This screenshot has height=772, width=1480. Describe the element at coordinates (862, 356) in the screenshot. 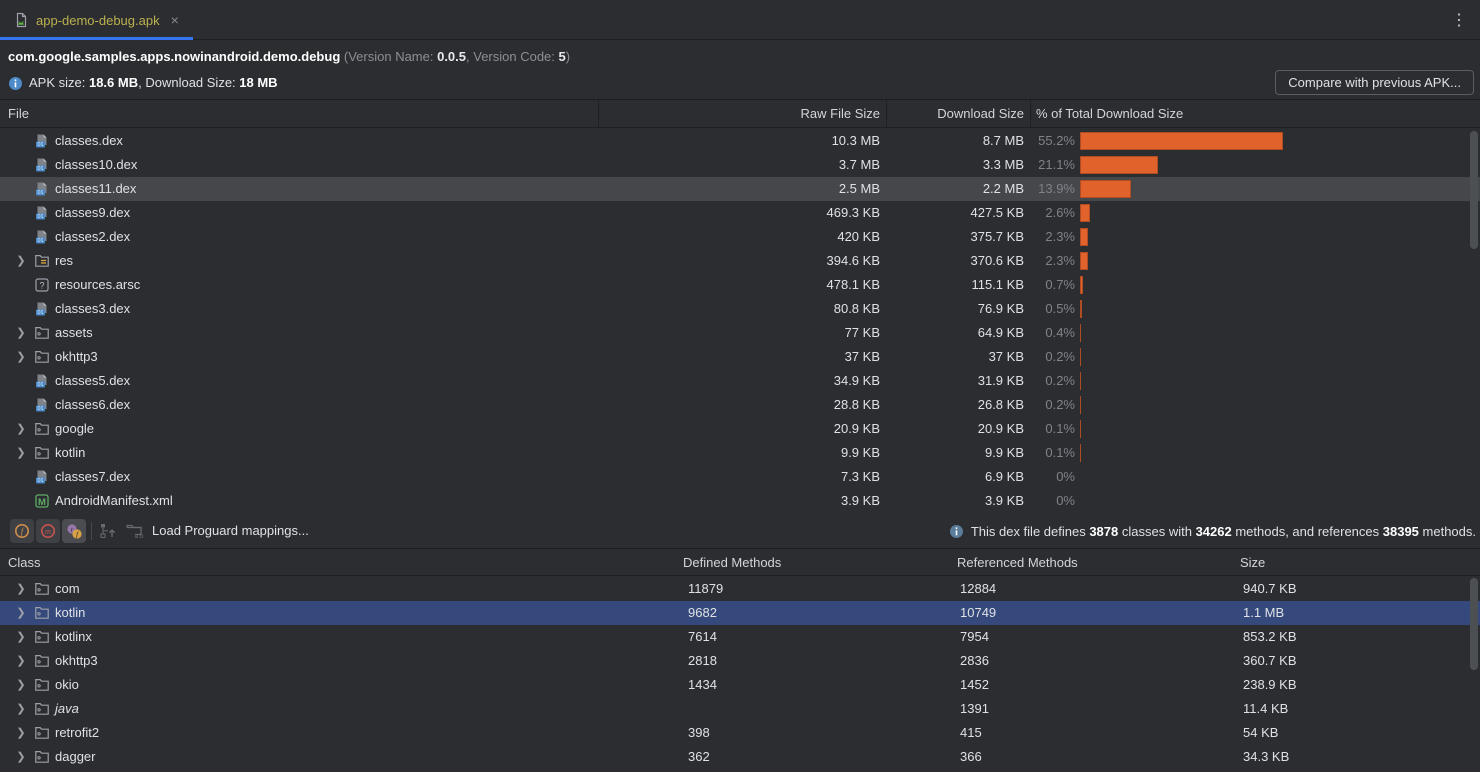

I see `raw-size-value: 37 KB` at that location.